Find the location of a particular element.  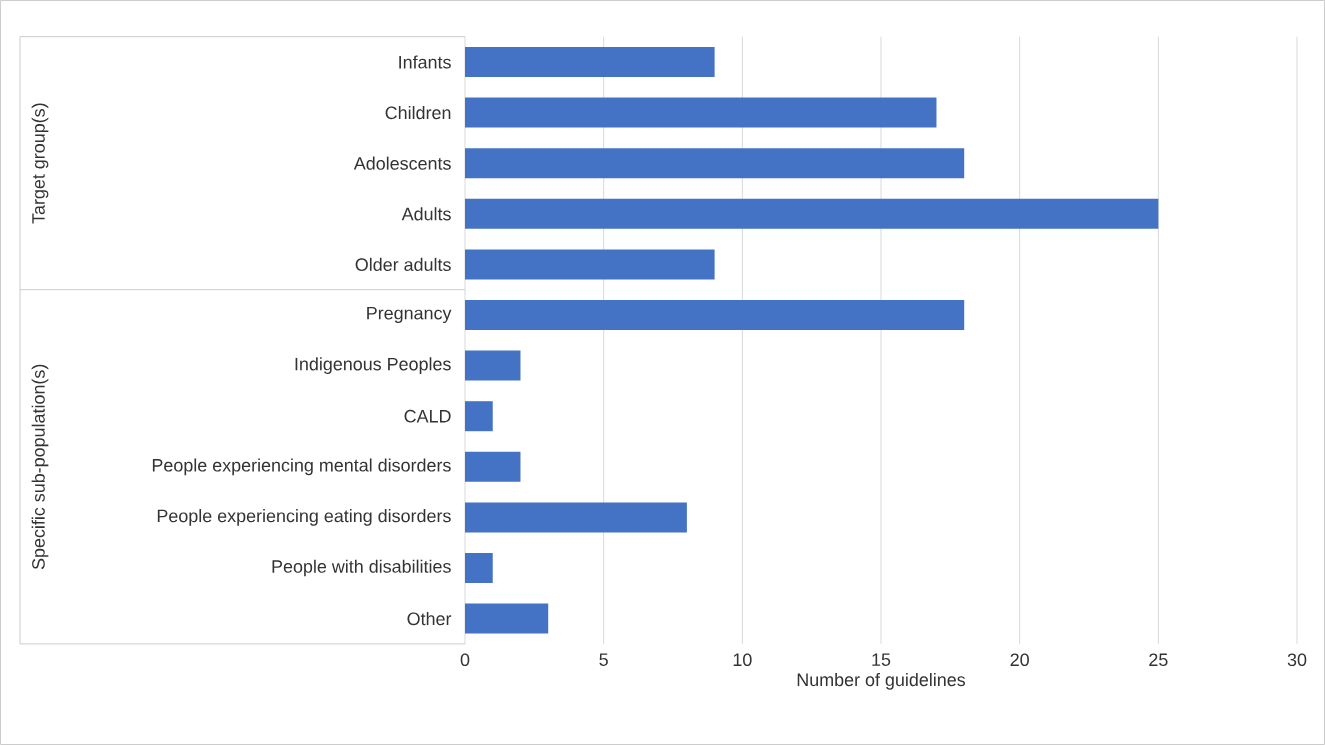

y-tick-label: CALD is located at coordinates (427, 416).